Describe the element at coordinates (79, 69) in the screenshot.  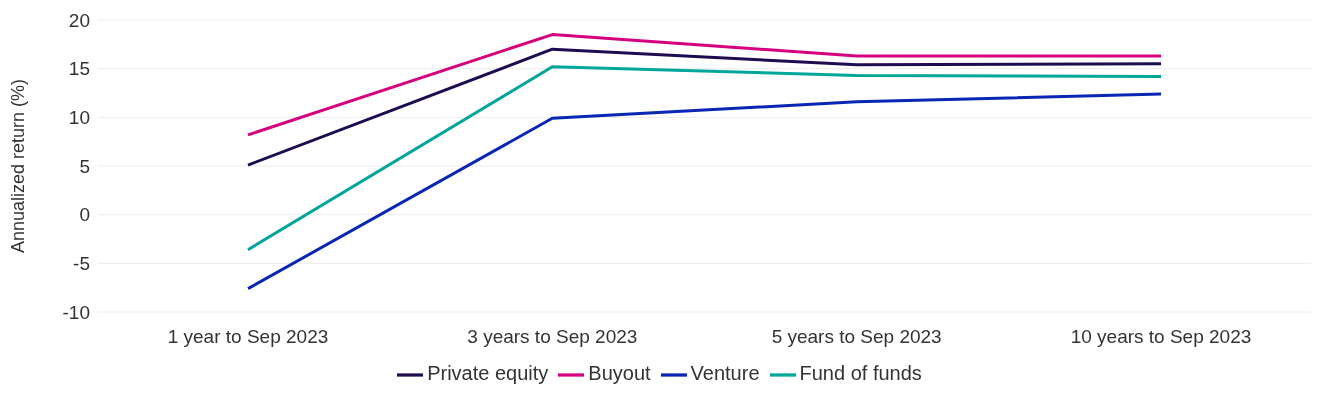
I see `y-tick-label: 15` at that location.